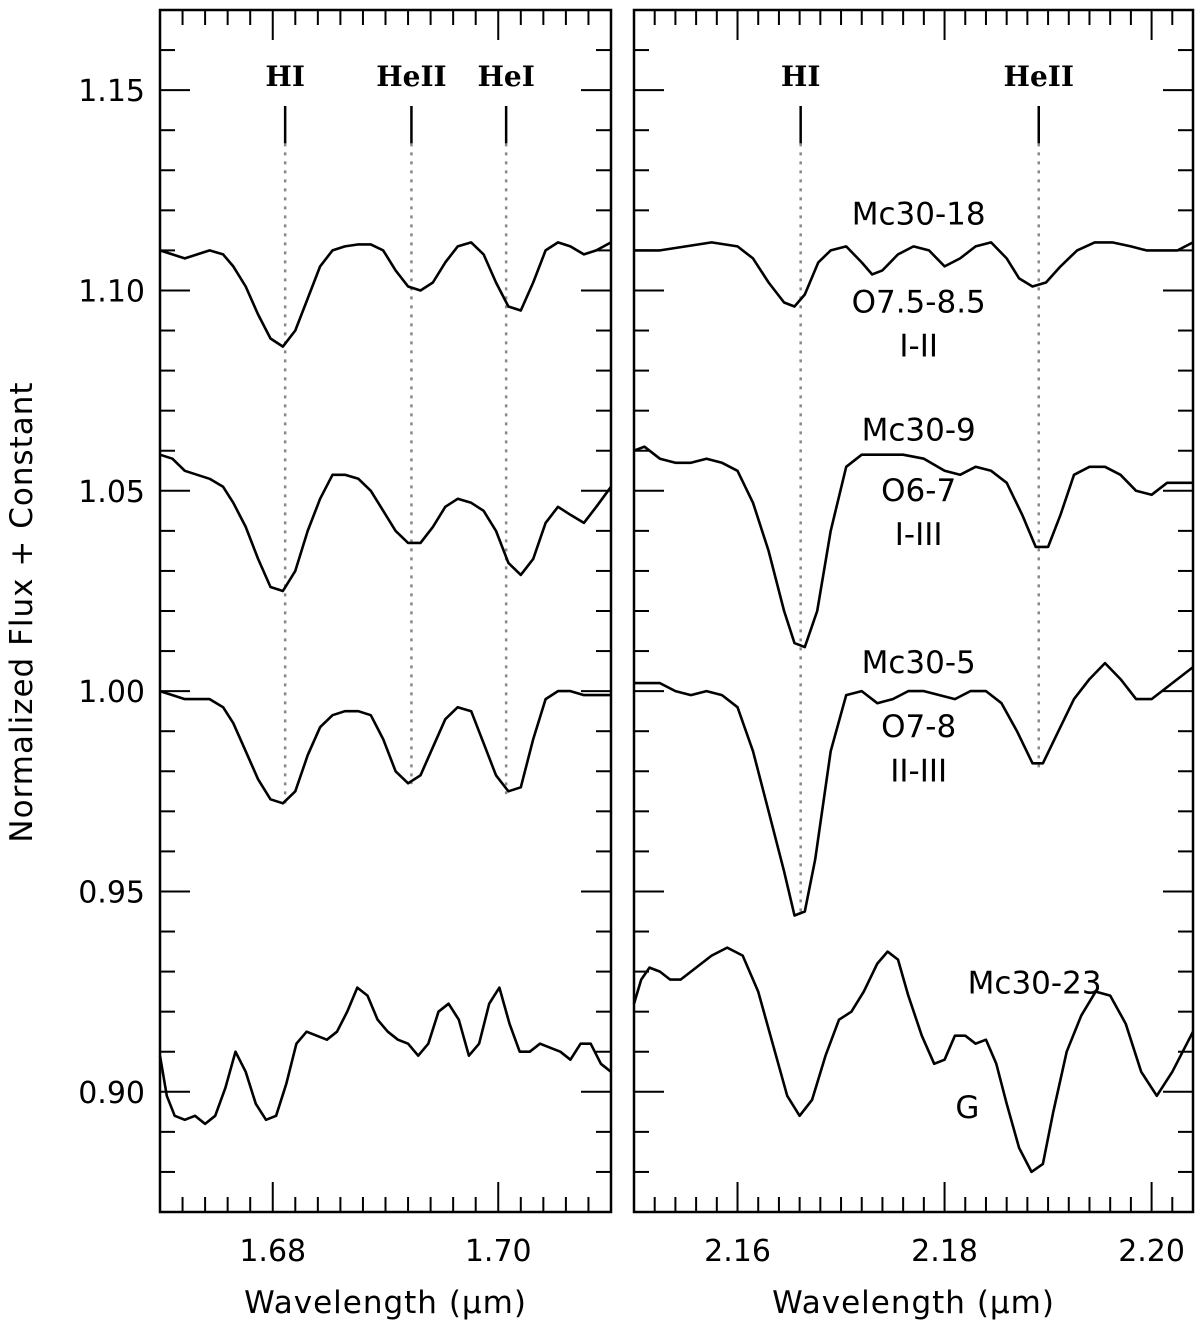  Describe the element at coordinates (944, 1251) in the screenshot. I see `x-tick-label: 2.18` at that location.